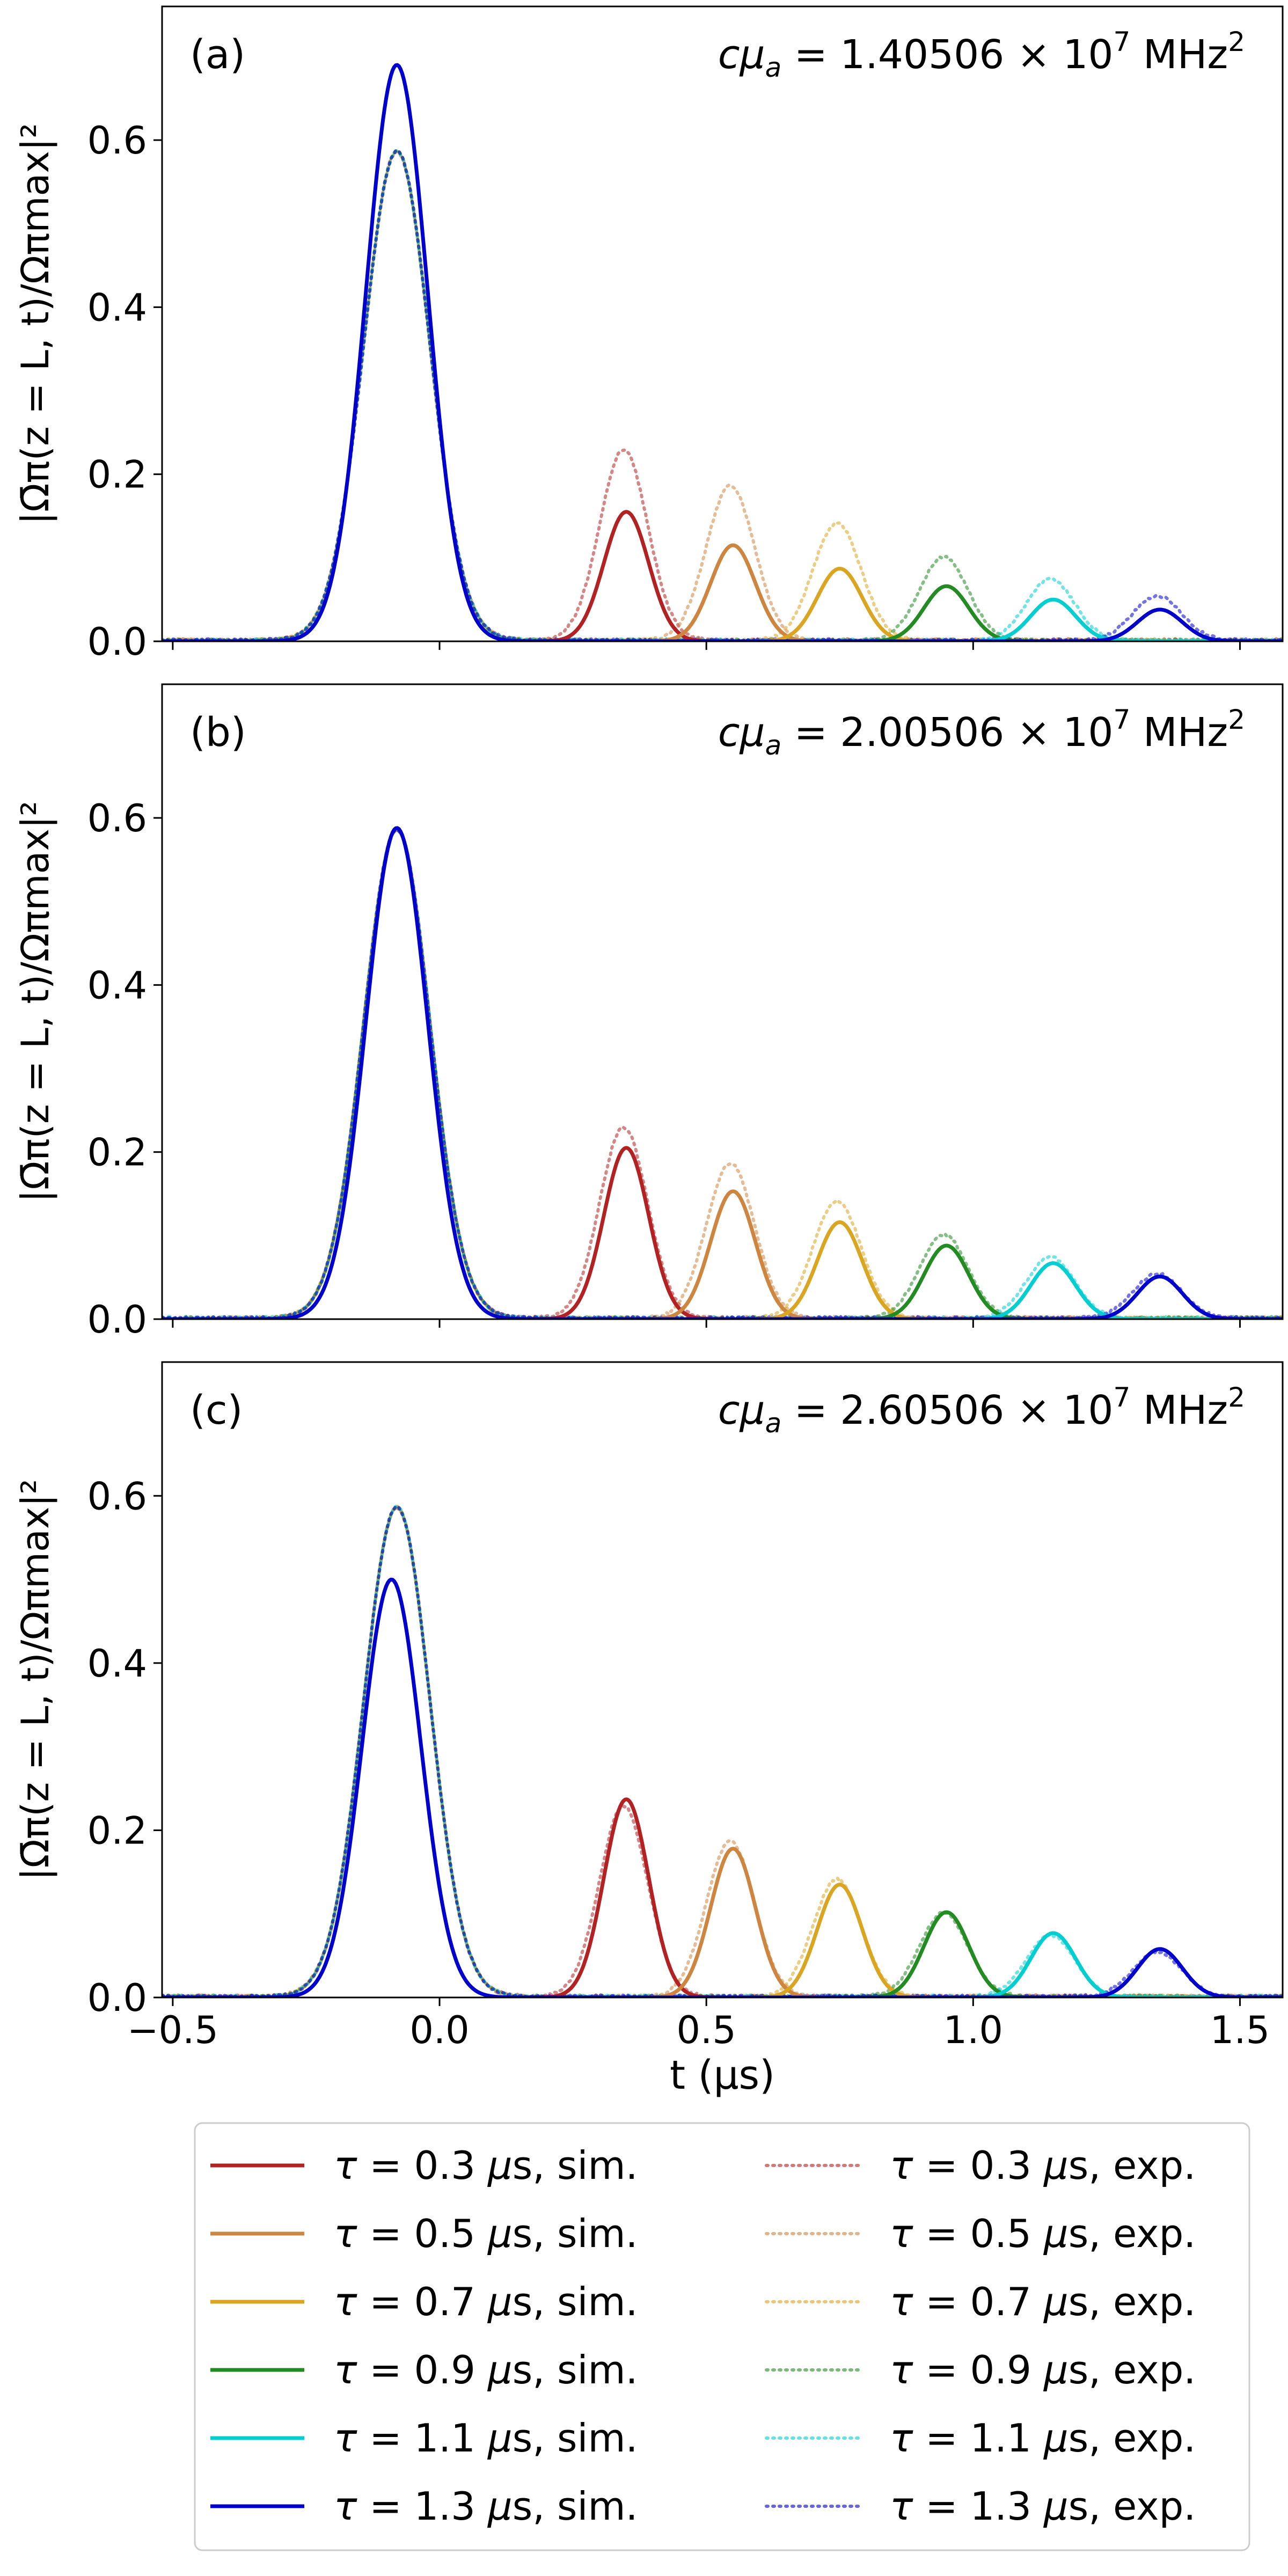 The width and height of the screenshot is (1288, 2576). I want to click on legend-entry: τ = 0.9 μs, exp., so click(980, 2369).